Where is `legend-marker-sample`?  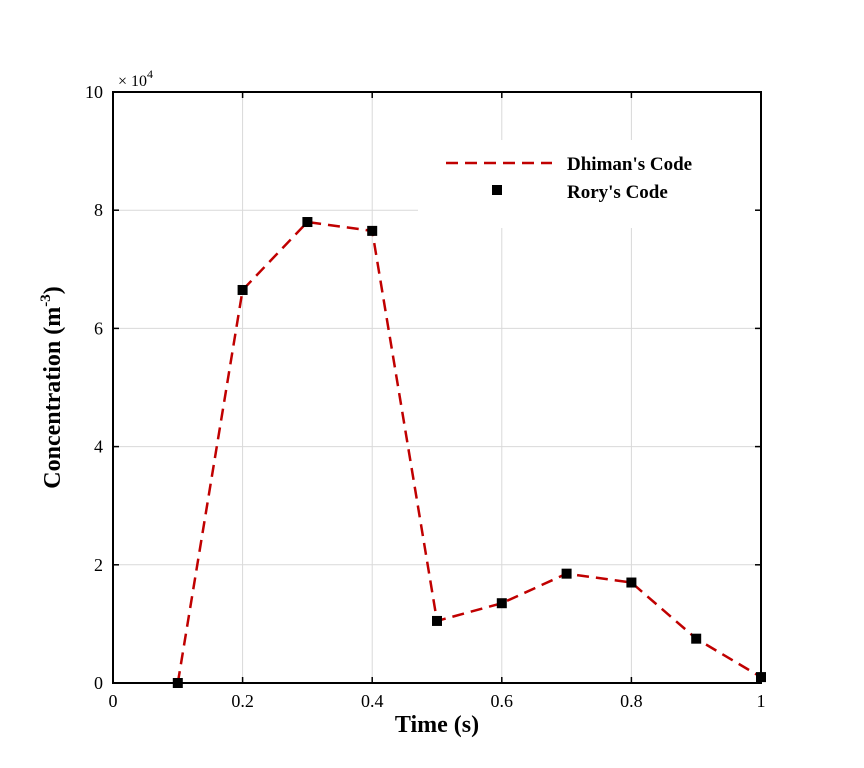
legend-marker-sample is located at coordinates (497, 190).